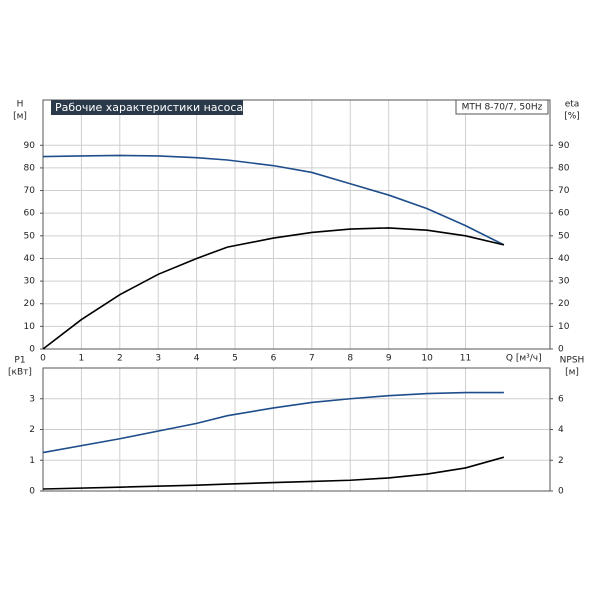 Image resolution: width=600 pixels, height=604 pixels. I want to click on y-label: H, so click(20, 105).